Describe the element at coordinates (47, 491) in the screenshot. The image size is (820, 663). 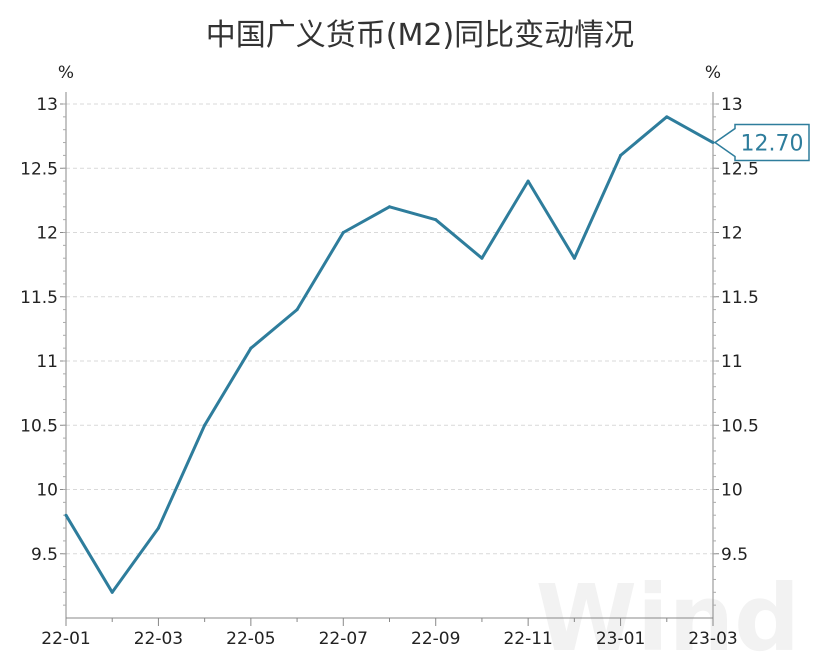
I see `left-y-tick-label: 10` at that location.